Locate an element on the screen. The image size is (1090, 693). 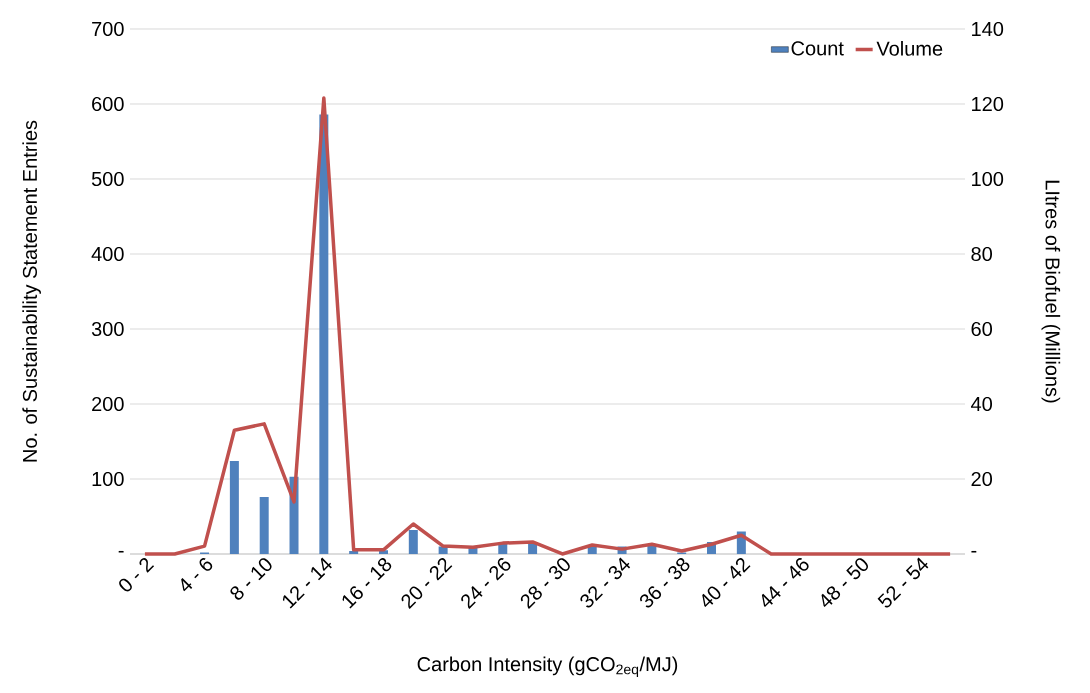
x-tick-label: 52 - 54 is located at coordinates (903, 582).